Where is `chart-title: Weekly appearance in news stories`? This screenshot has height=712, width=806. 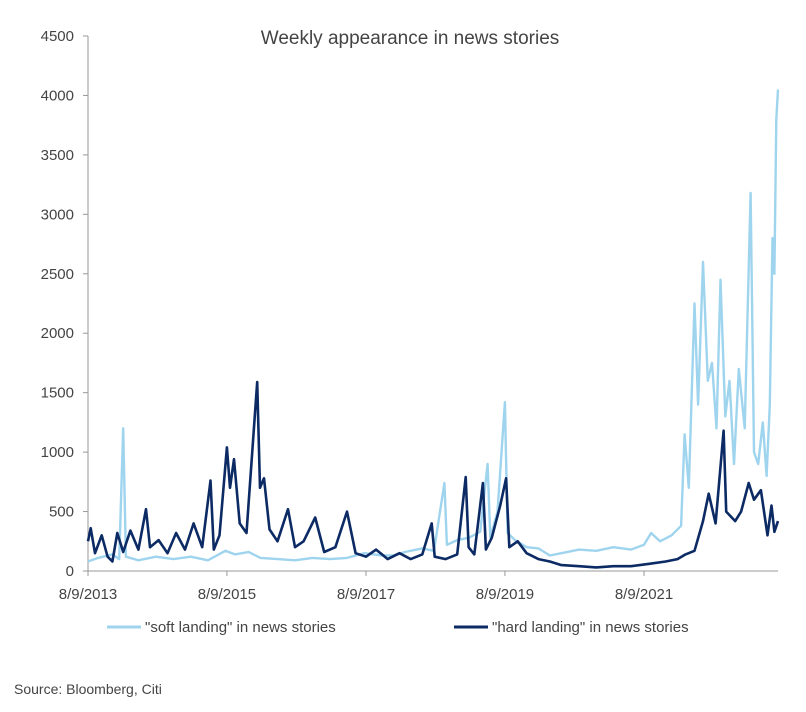 chart-title: Weekly appearance in news stories is located at coordinates (410, 38).